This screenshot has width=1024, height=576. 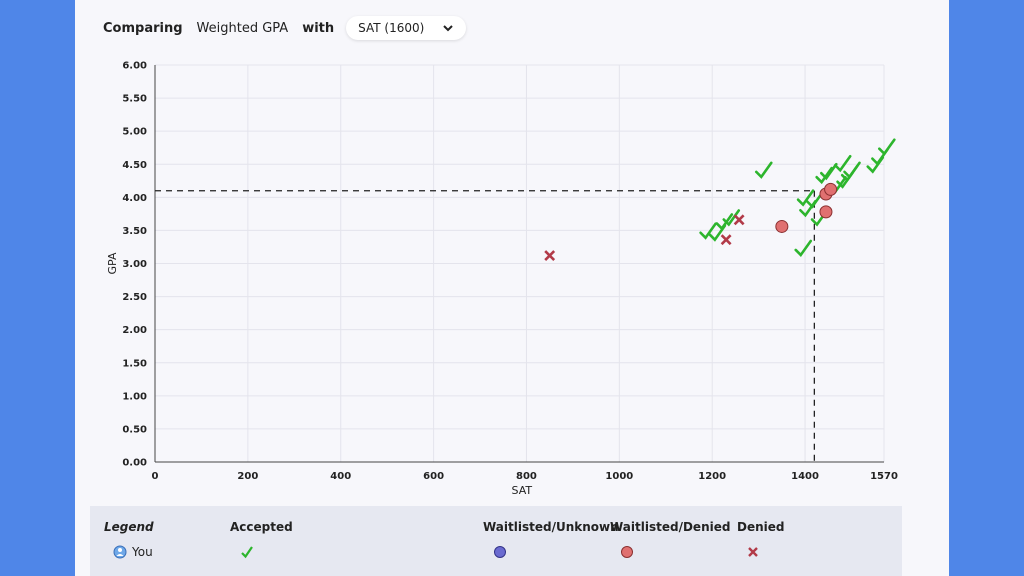 I want to click on x-tick-label: 1400, so click(x=805, y=476).